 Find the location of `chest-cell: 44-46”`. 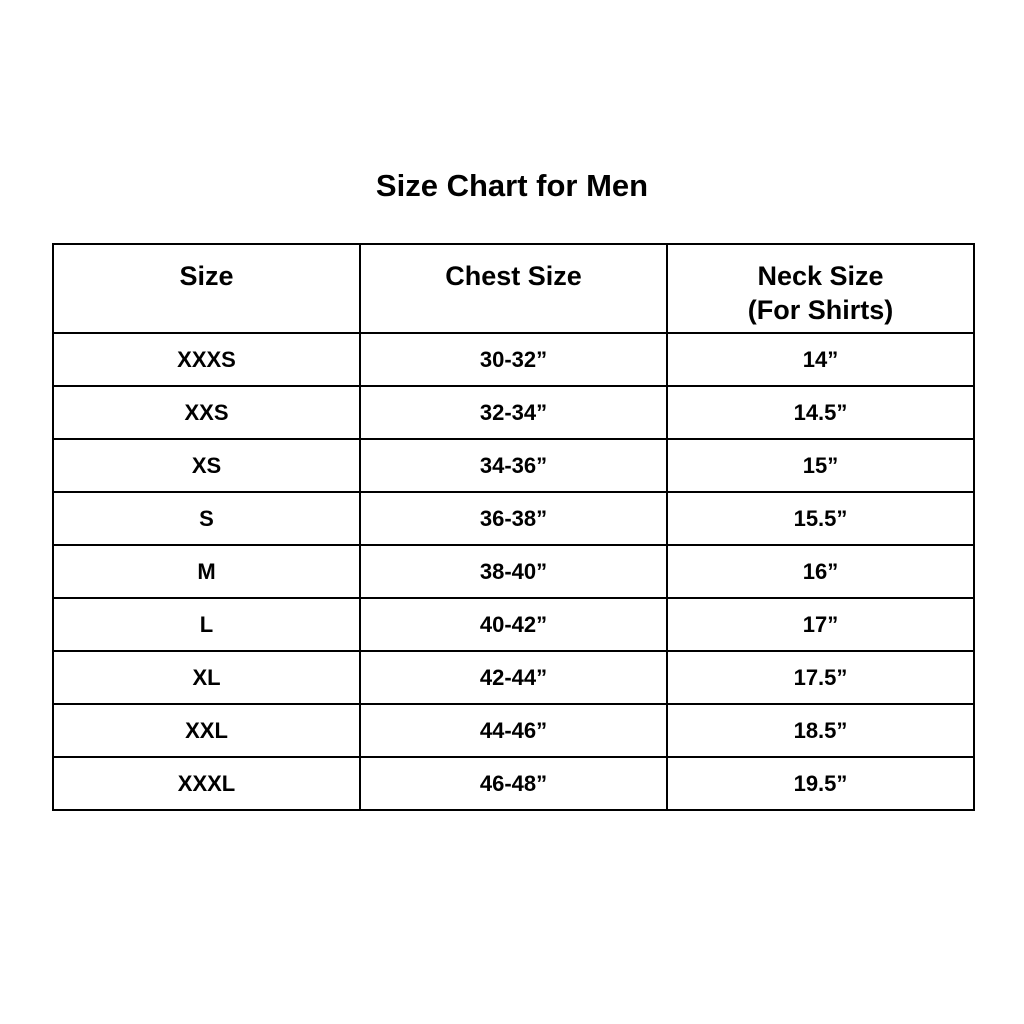

chest-cell: 44-46” is located at coordinates (513, 730).